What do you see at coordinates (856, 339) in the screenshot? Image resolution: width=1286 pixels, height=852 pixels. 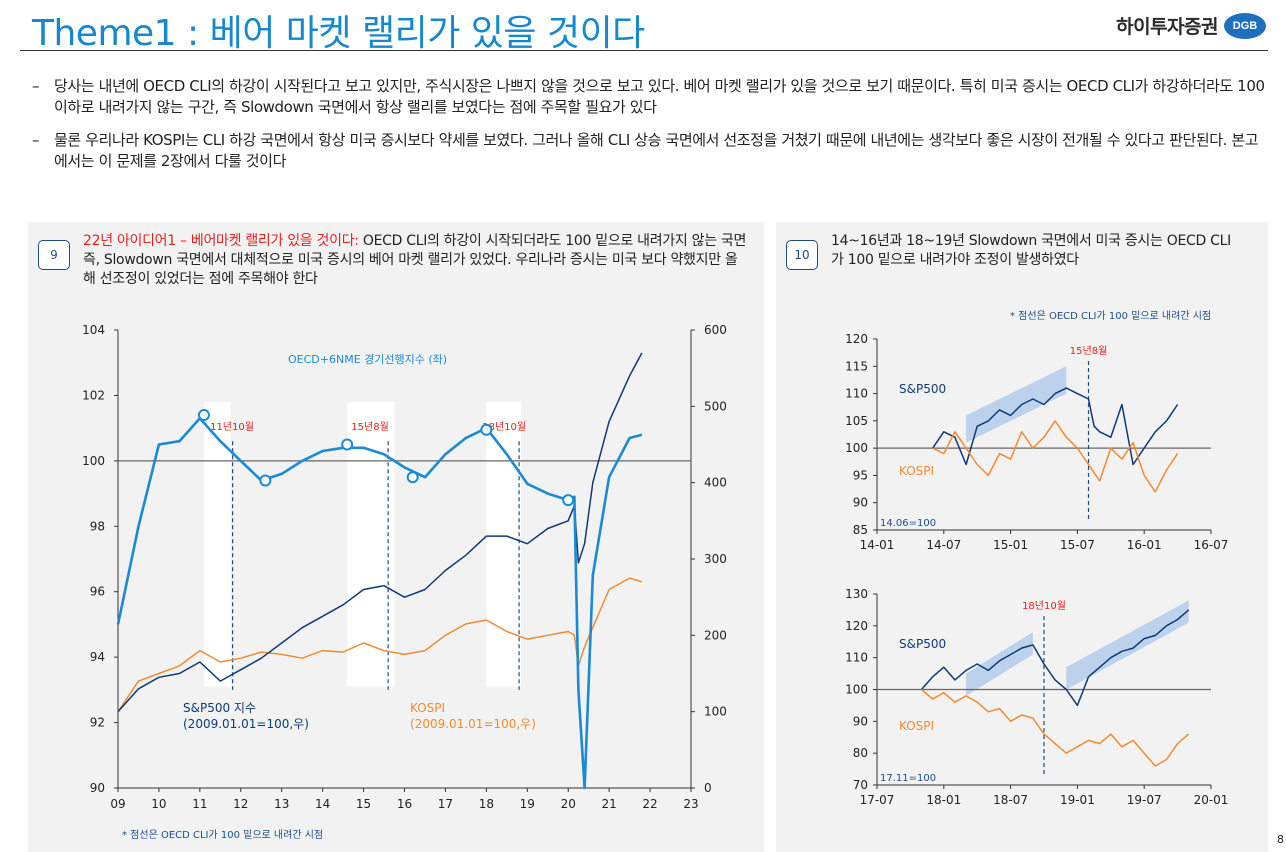 I see `y-tick-label: 120` at bounding box center [856, 339].